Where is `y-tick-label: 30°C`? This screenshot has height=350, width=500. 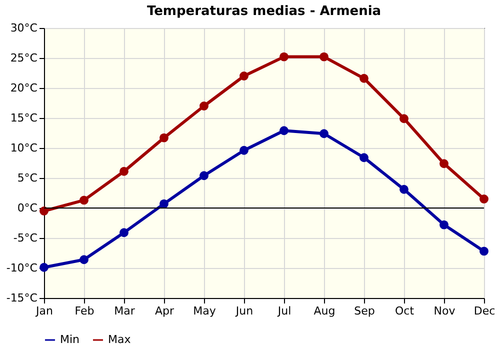 y-tick-label: 30°C is located at coordinates (24, 28).